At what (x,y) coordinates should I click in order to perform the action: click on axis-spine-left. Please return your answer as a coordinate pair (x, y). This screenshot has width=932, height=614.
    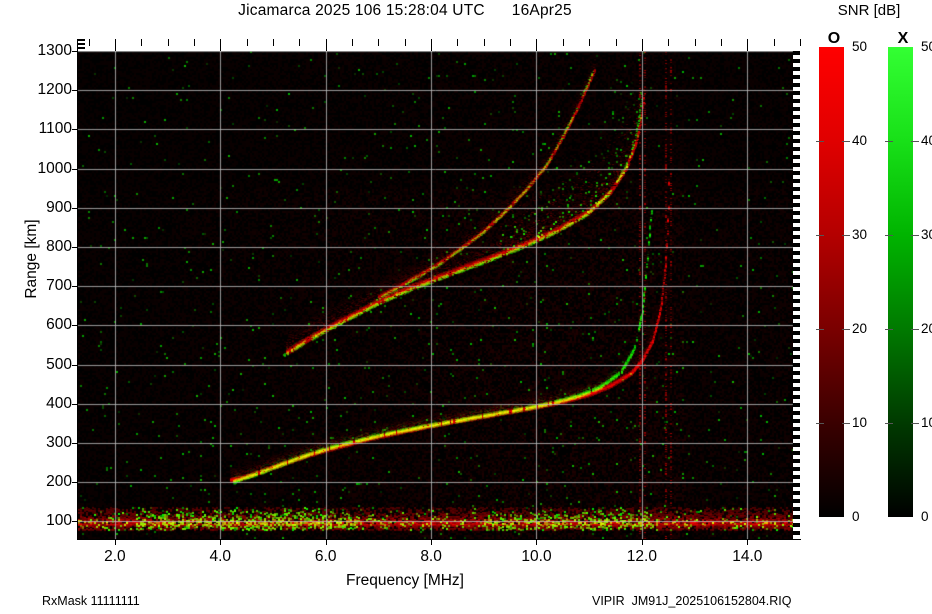
    Looking at the image, I should click on (77, 289).